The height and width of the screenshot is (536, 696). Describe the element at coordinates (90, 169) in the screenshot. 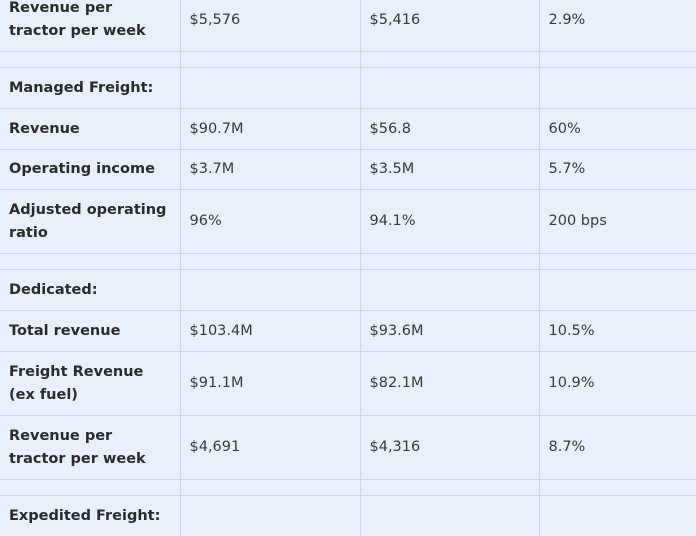

I see `row-label: Operating income` at that location.